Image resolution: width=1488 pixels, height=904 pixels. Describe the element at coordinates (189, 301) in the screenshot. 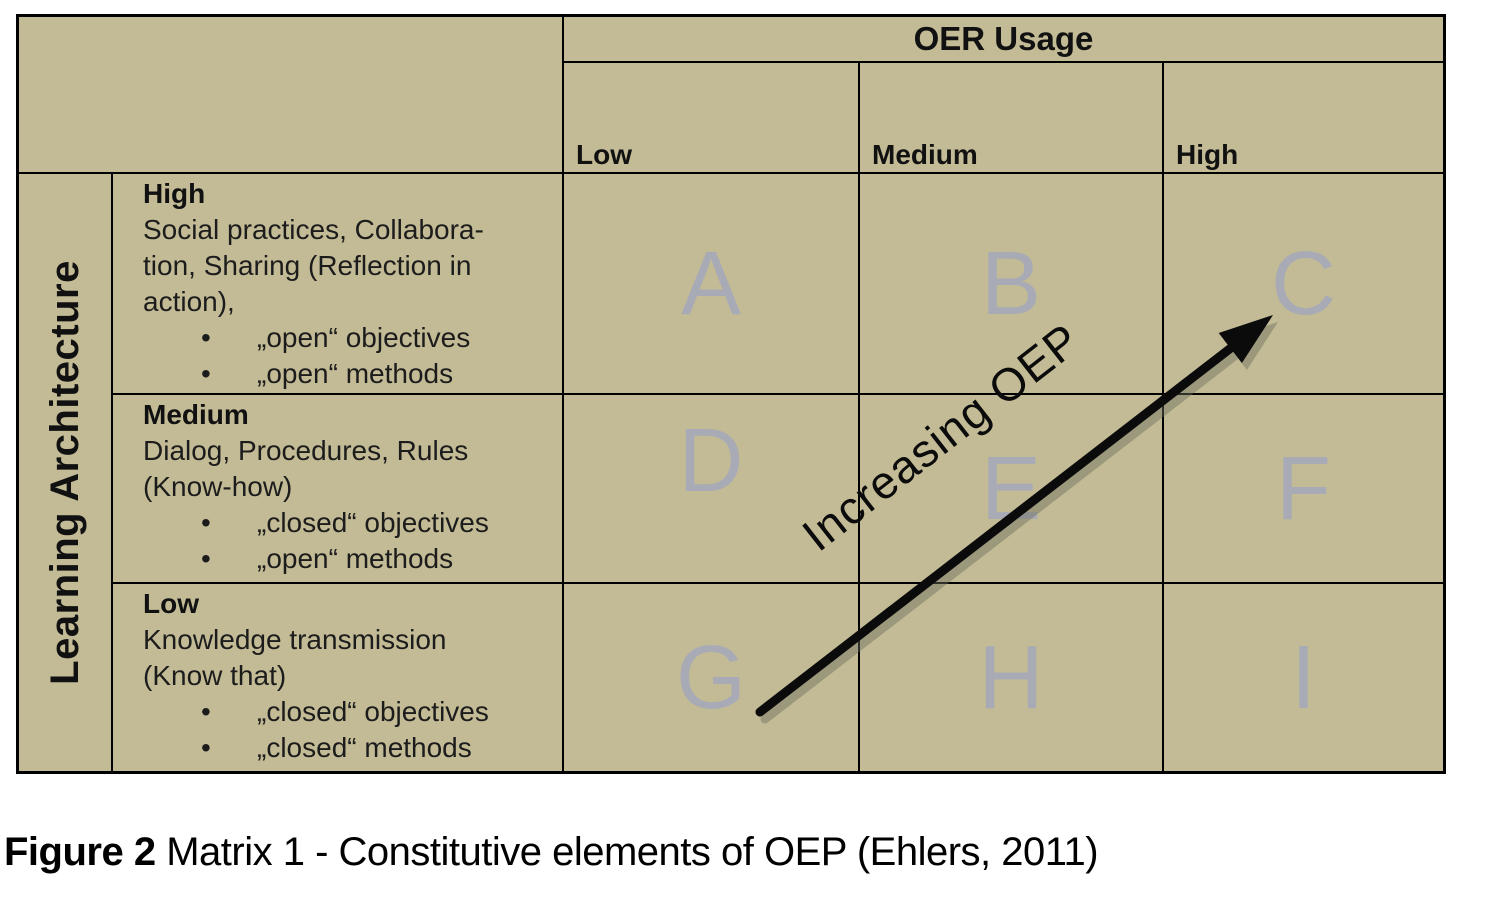

I see `row-desc-line: action),` at that location.